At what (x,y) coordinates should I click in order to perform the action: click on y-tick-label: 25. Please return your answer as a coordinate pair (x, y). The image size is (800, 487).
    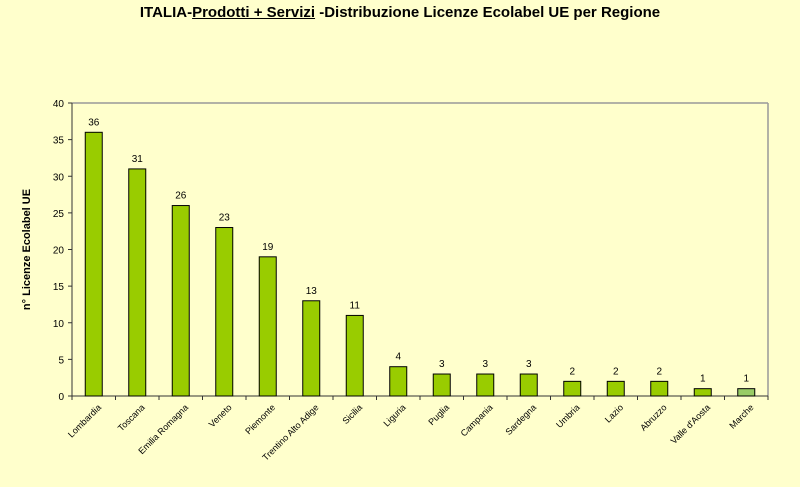
    Looking at the image, I should click on (59, 214).